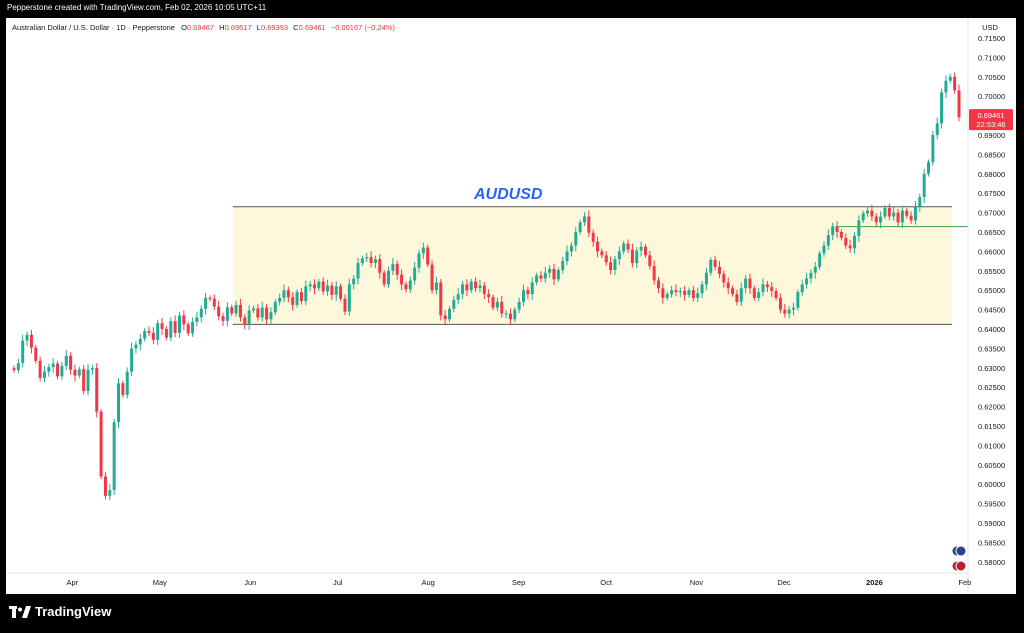 This screenshot has height=633, width=1024. Describe the element at coordinates (991, 504) in the screenshot. I see `y-tick-label: 0.59500` at that location.